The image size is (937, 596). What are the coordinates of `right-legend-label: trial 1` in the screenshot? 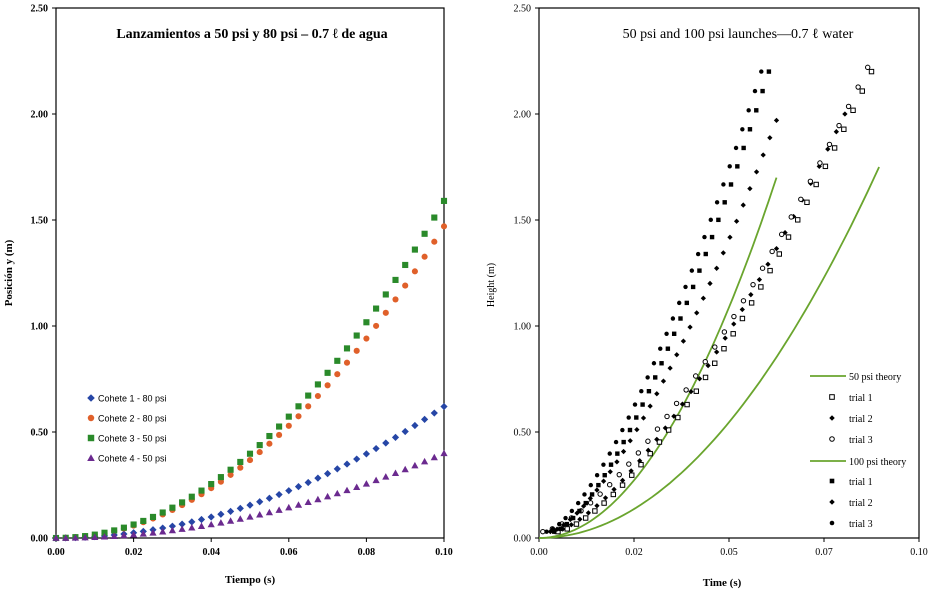 It's located at (861, 482).